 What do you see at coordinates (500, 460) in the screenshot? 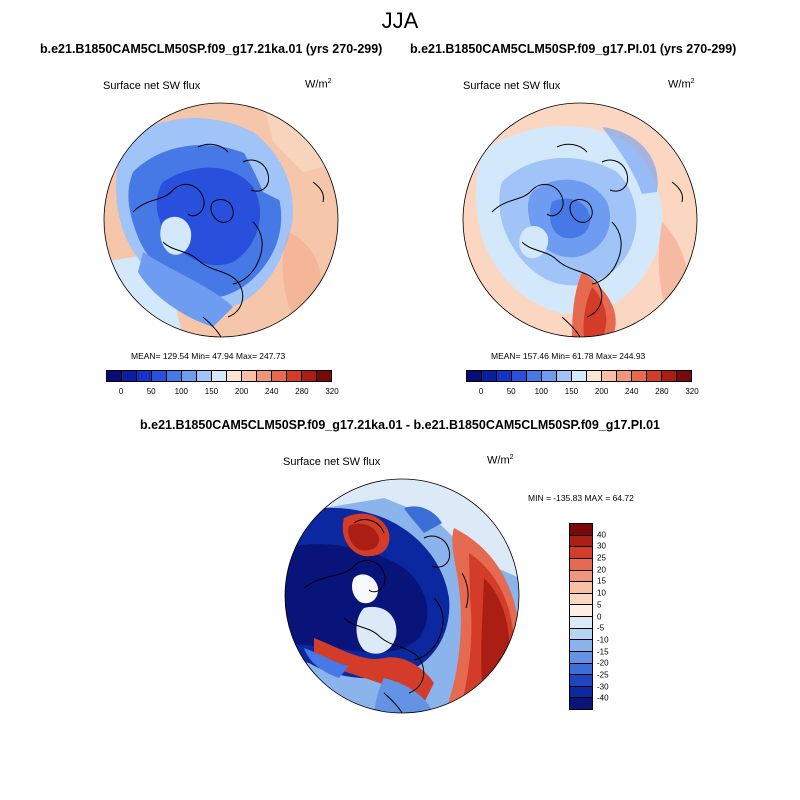
I see `diff-units-label: W/m2` at bounding box center [500, 460].